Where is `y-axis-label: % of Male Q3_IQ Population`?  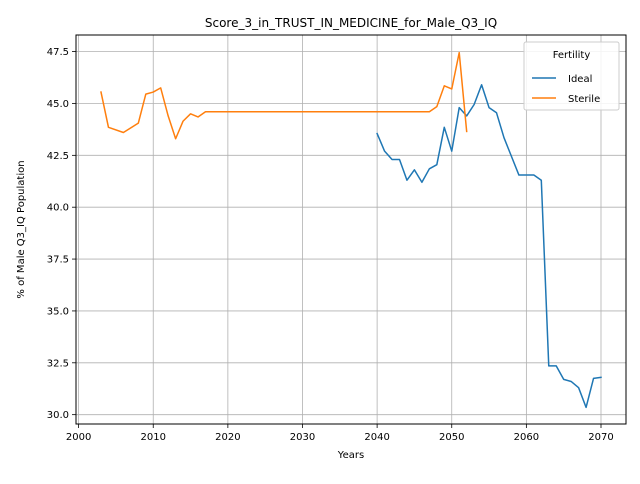
y-axis-label: % of Male Q3_IQ Population is located at coordinates (21, 229).